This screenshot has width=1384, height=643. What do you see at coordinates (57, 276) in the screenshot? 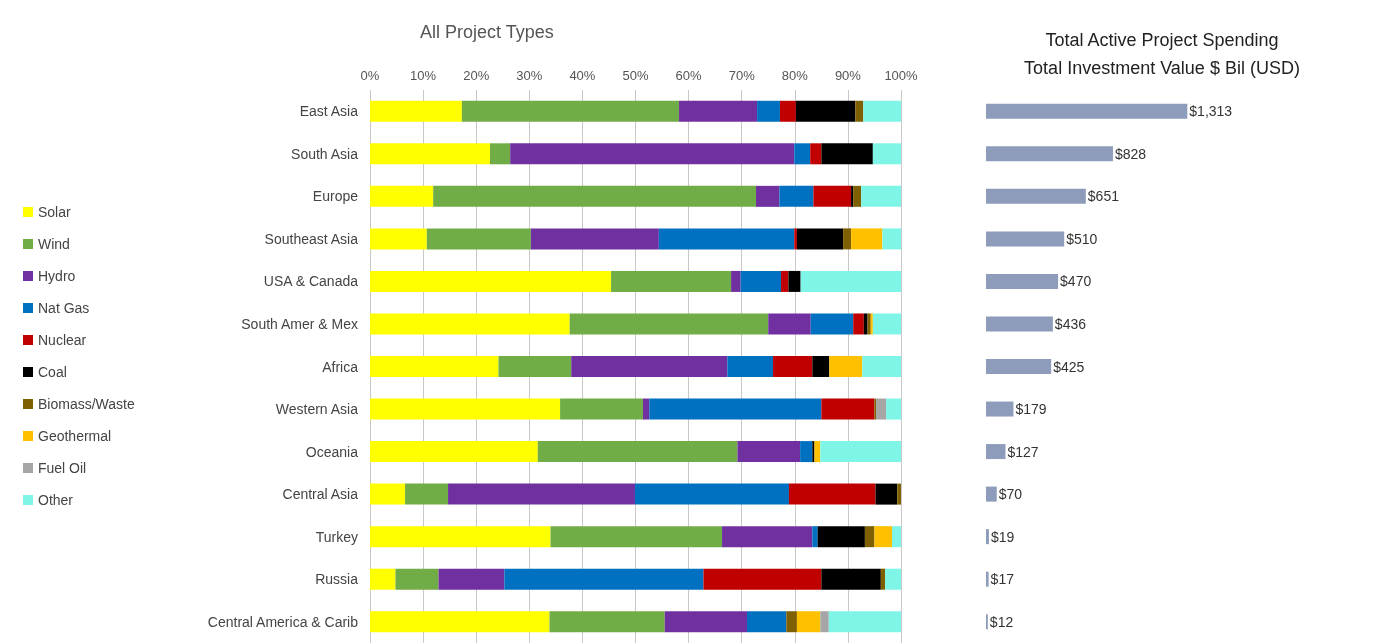
I see `legend-label: Hydro` at bounding box center [57, 276].